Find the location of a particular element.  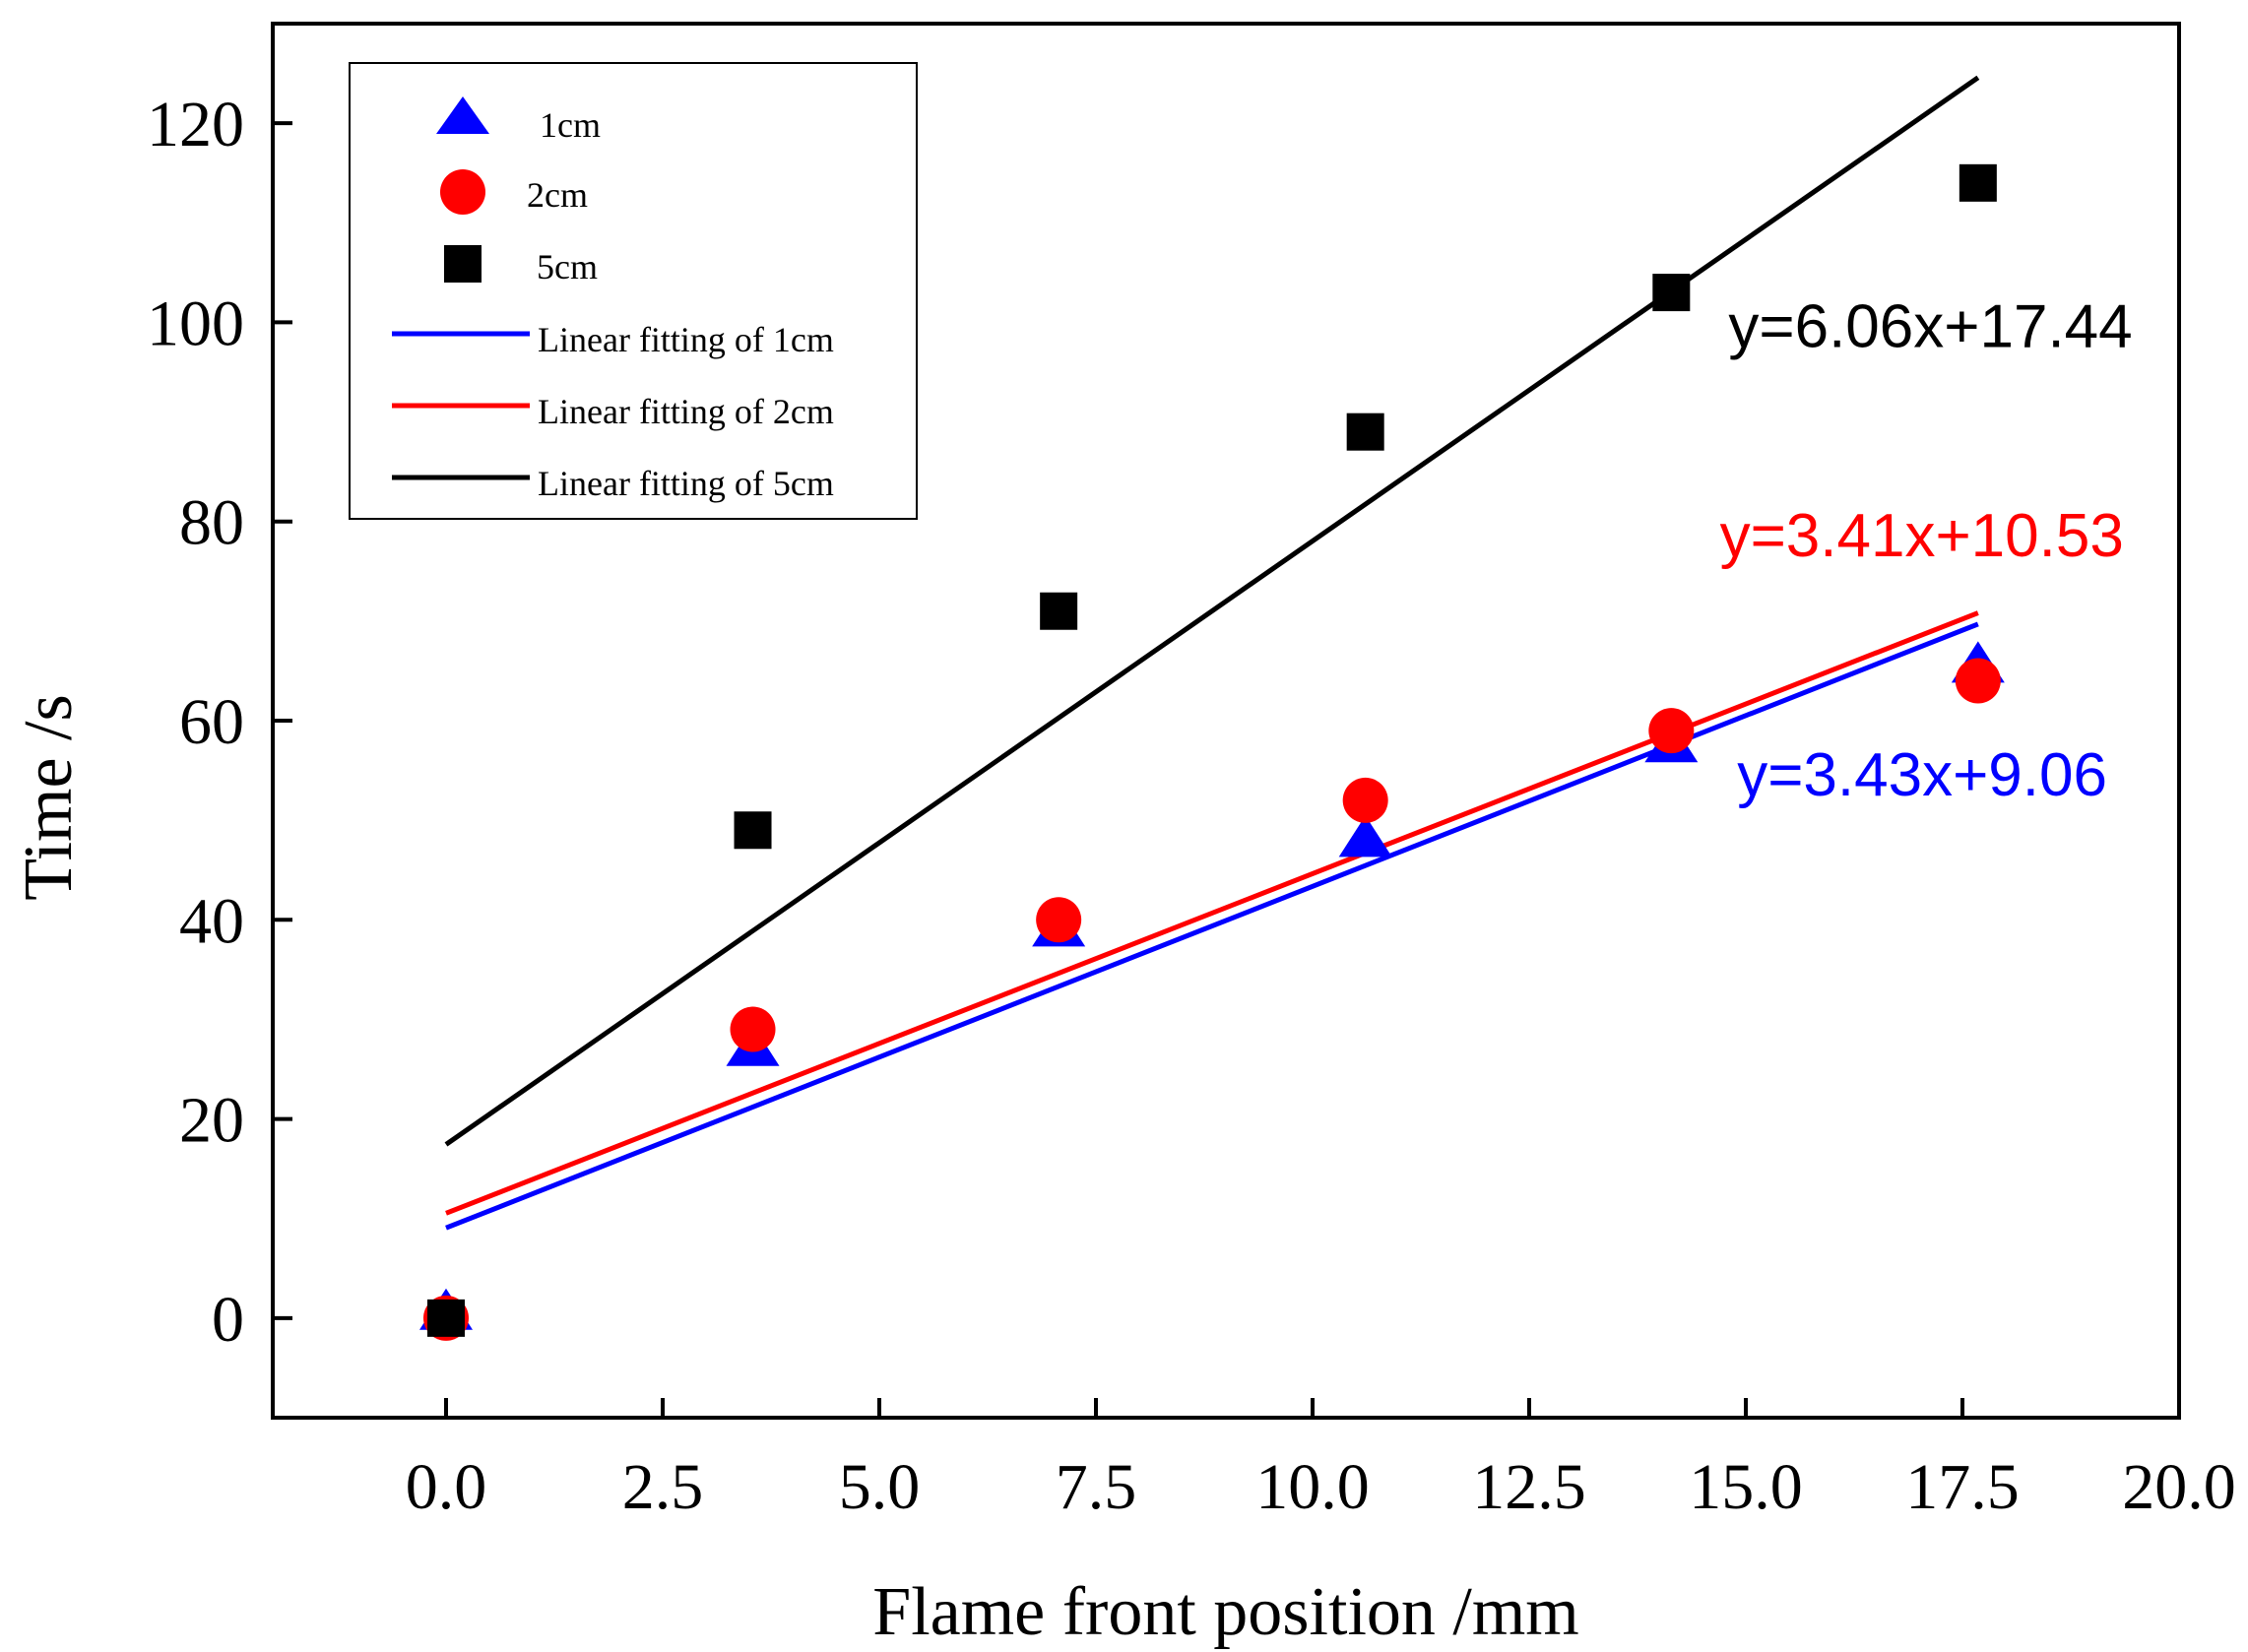

legend-label-5cm: 5cm is located at coordinates (567, 266).